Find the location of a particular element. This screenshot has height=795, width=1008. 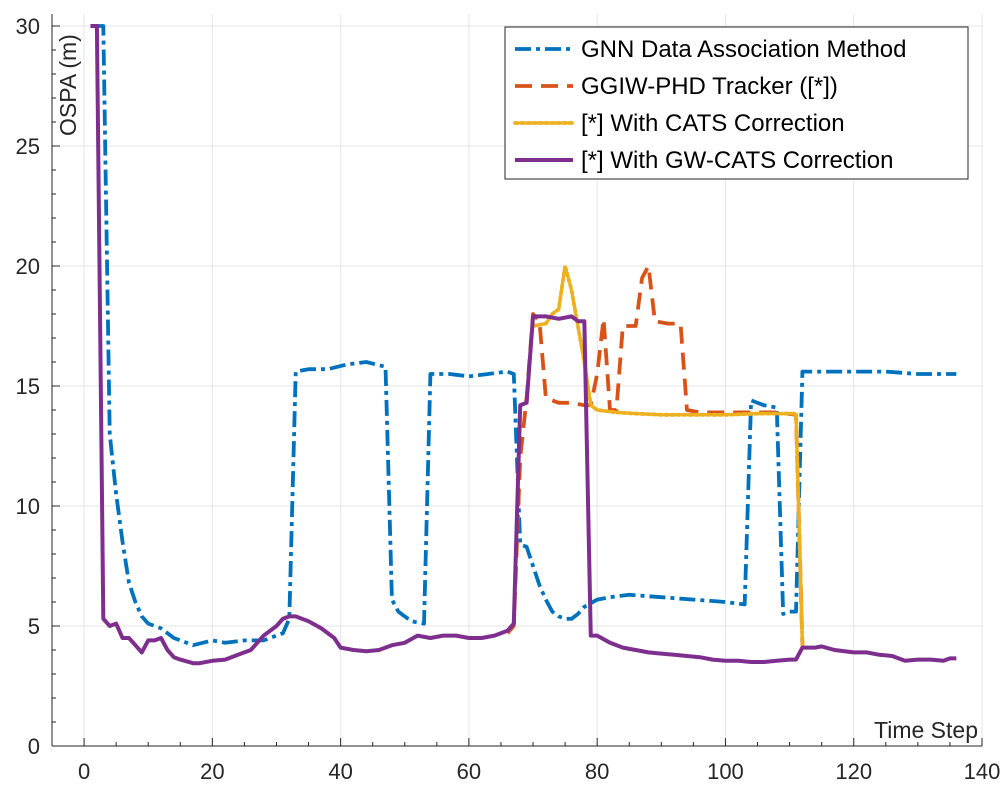

x-tick-label: 20 is located at coordinates (212, 771).